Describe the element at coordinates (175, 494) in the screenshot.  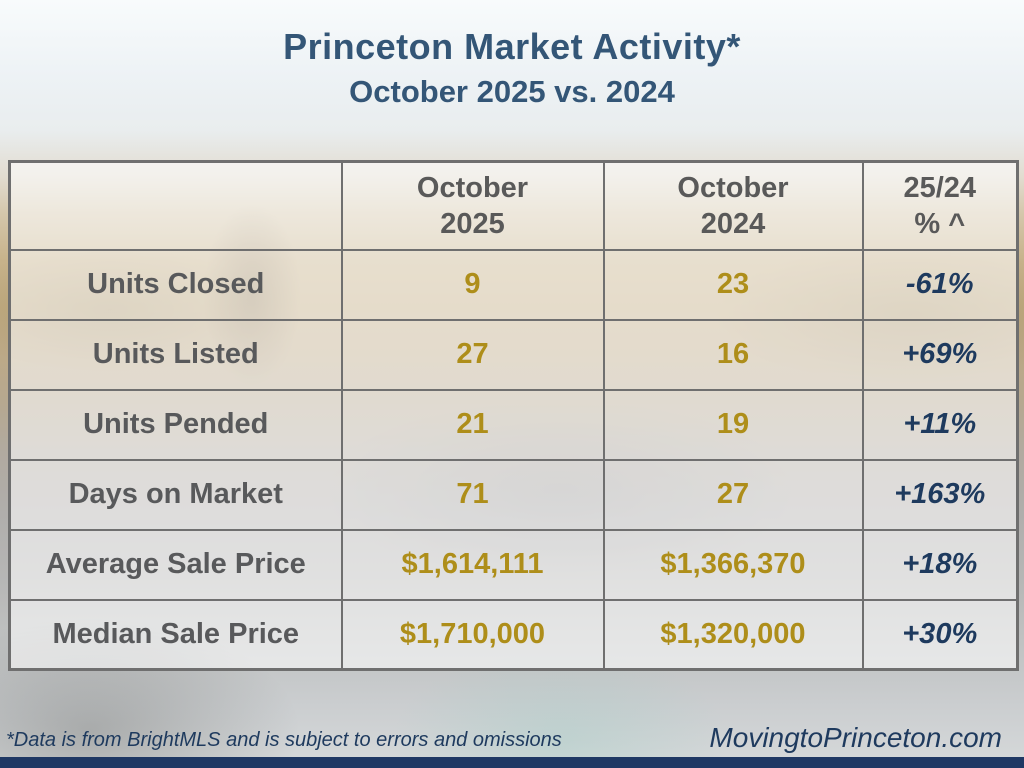
I see `row-label: Days on Market` at that location.